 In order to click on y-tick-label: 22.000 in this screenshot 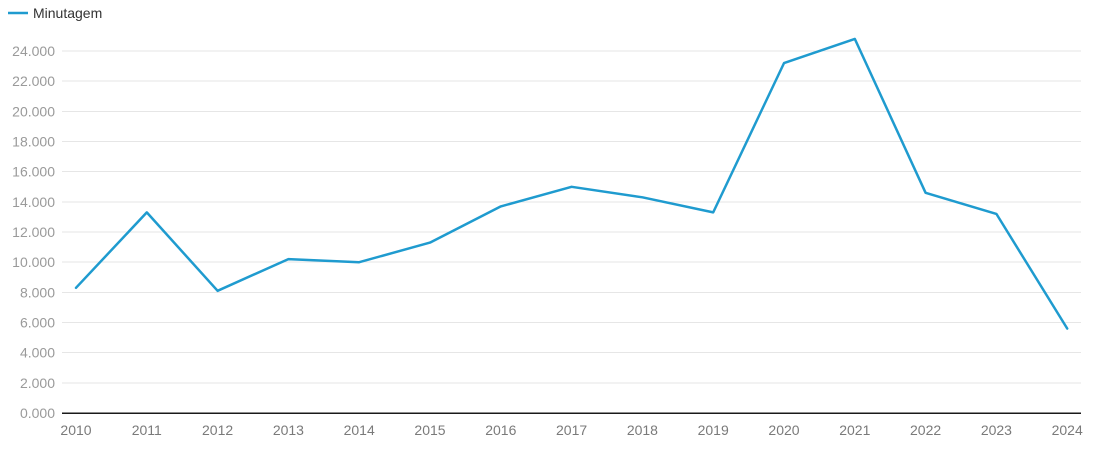, I will do `click(33, 81)`.